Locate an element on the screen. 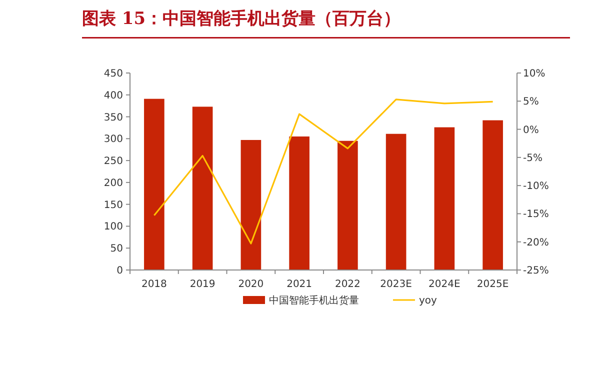 Image resolution: width=603 pixels, height=384 pixels. y-tick-label: 450 is located at coordinates (113, 74).